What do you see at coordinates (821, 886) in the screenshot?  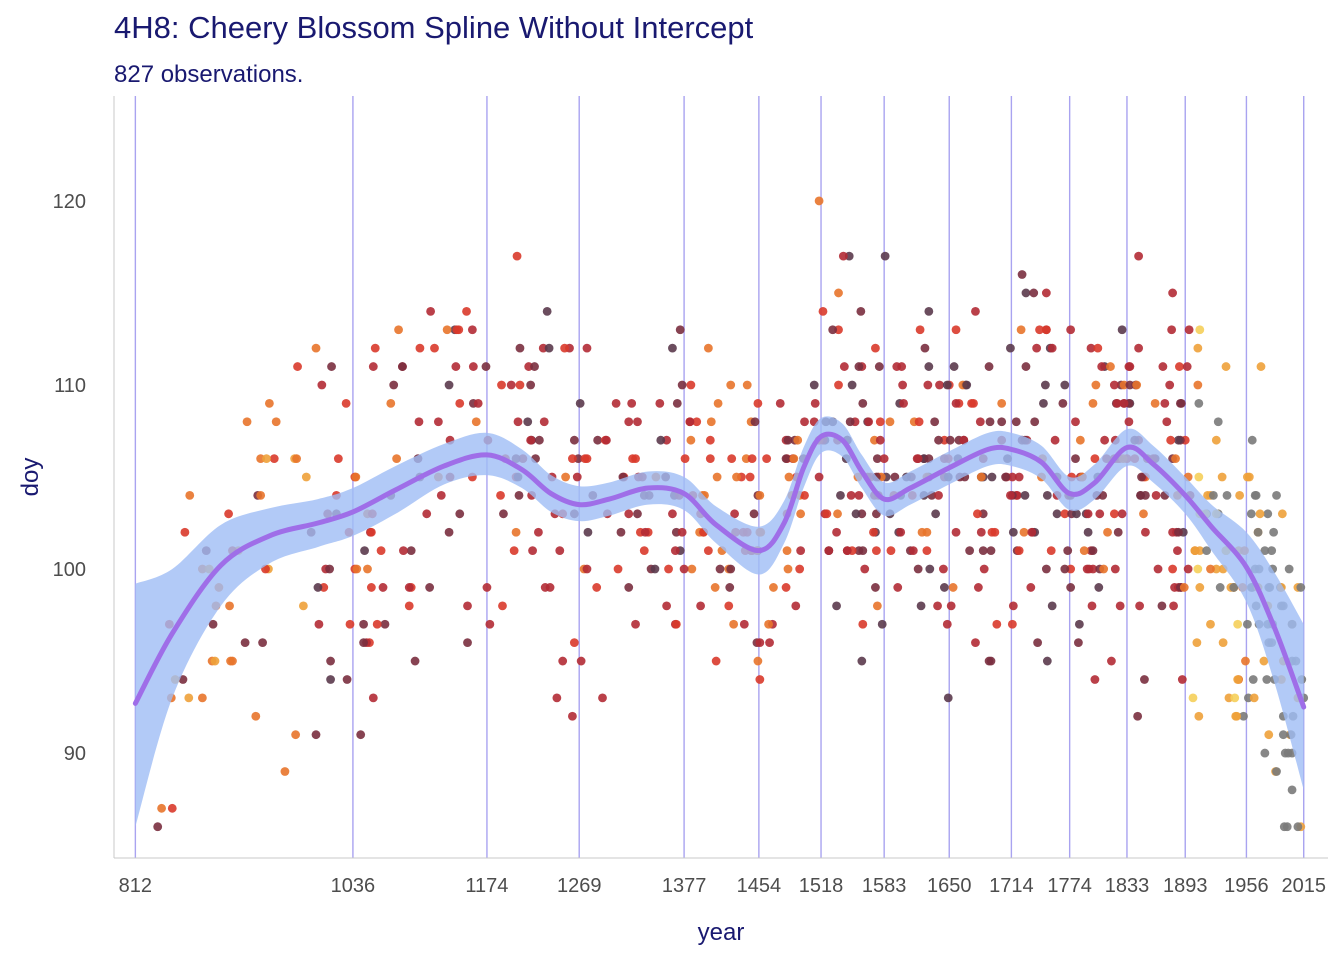 I see `x-tick-label: 1518` at bounding box center [821, 886].